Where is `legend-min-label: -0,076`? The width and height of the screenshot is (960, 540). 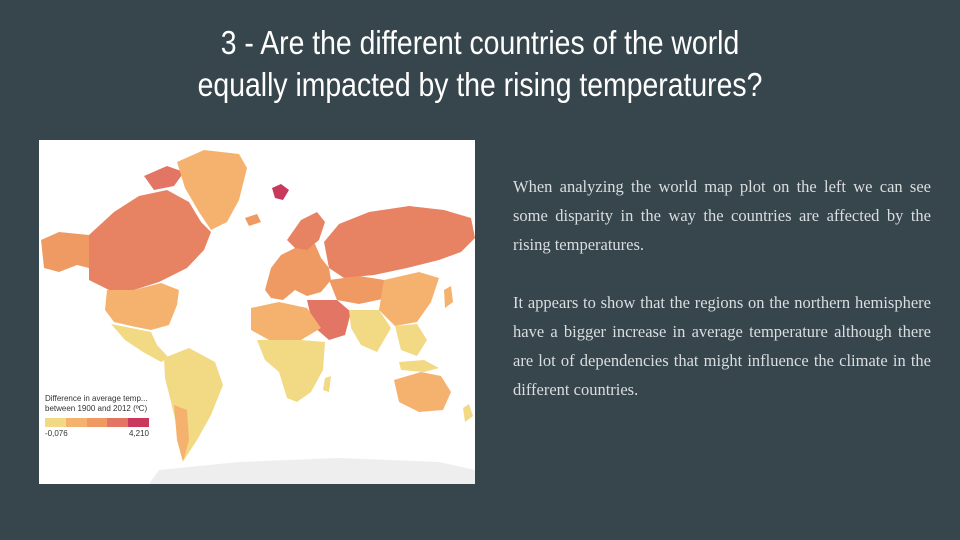 legend-min-label: -0,076 is located at coordinates (56, 433).